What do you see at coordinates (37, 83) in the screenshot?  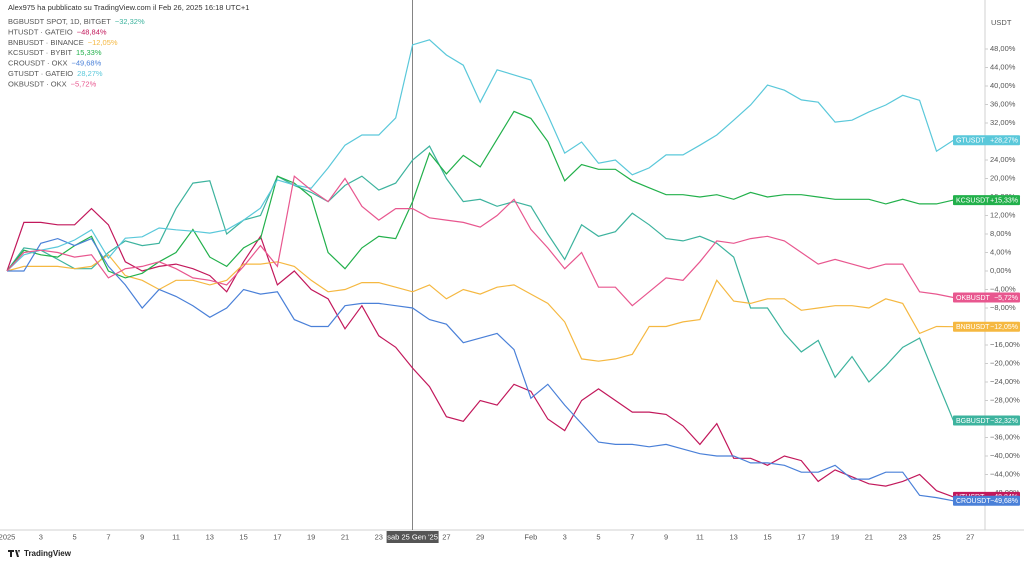 I see `legend-name: OKBUSDT · OKX` at bounding box center [37, 83].